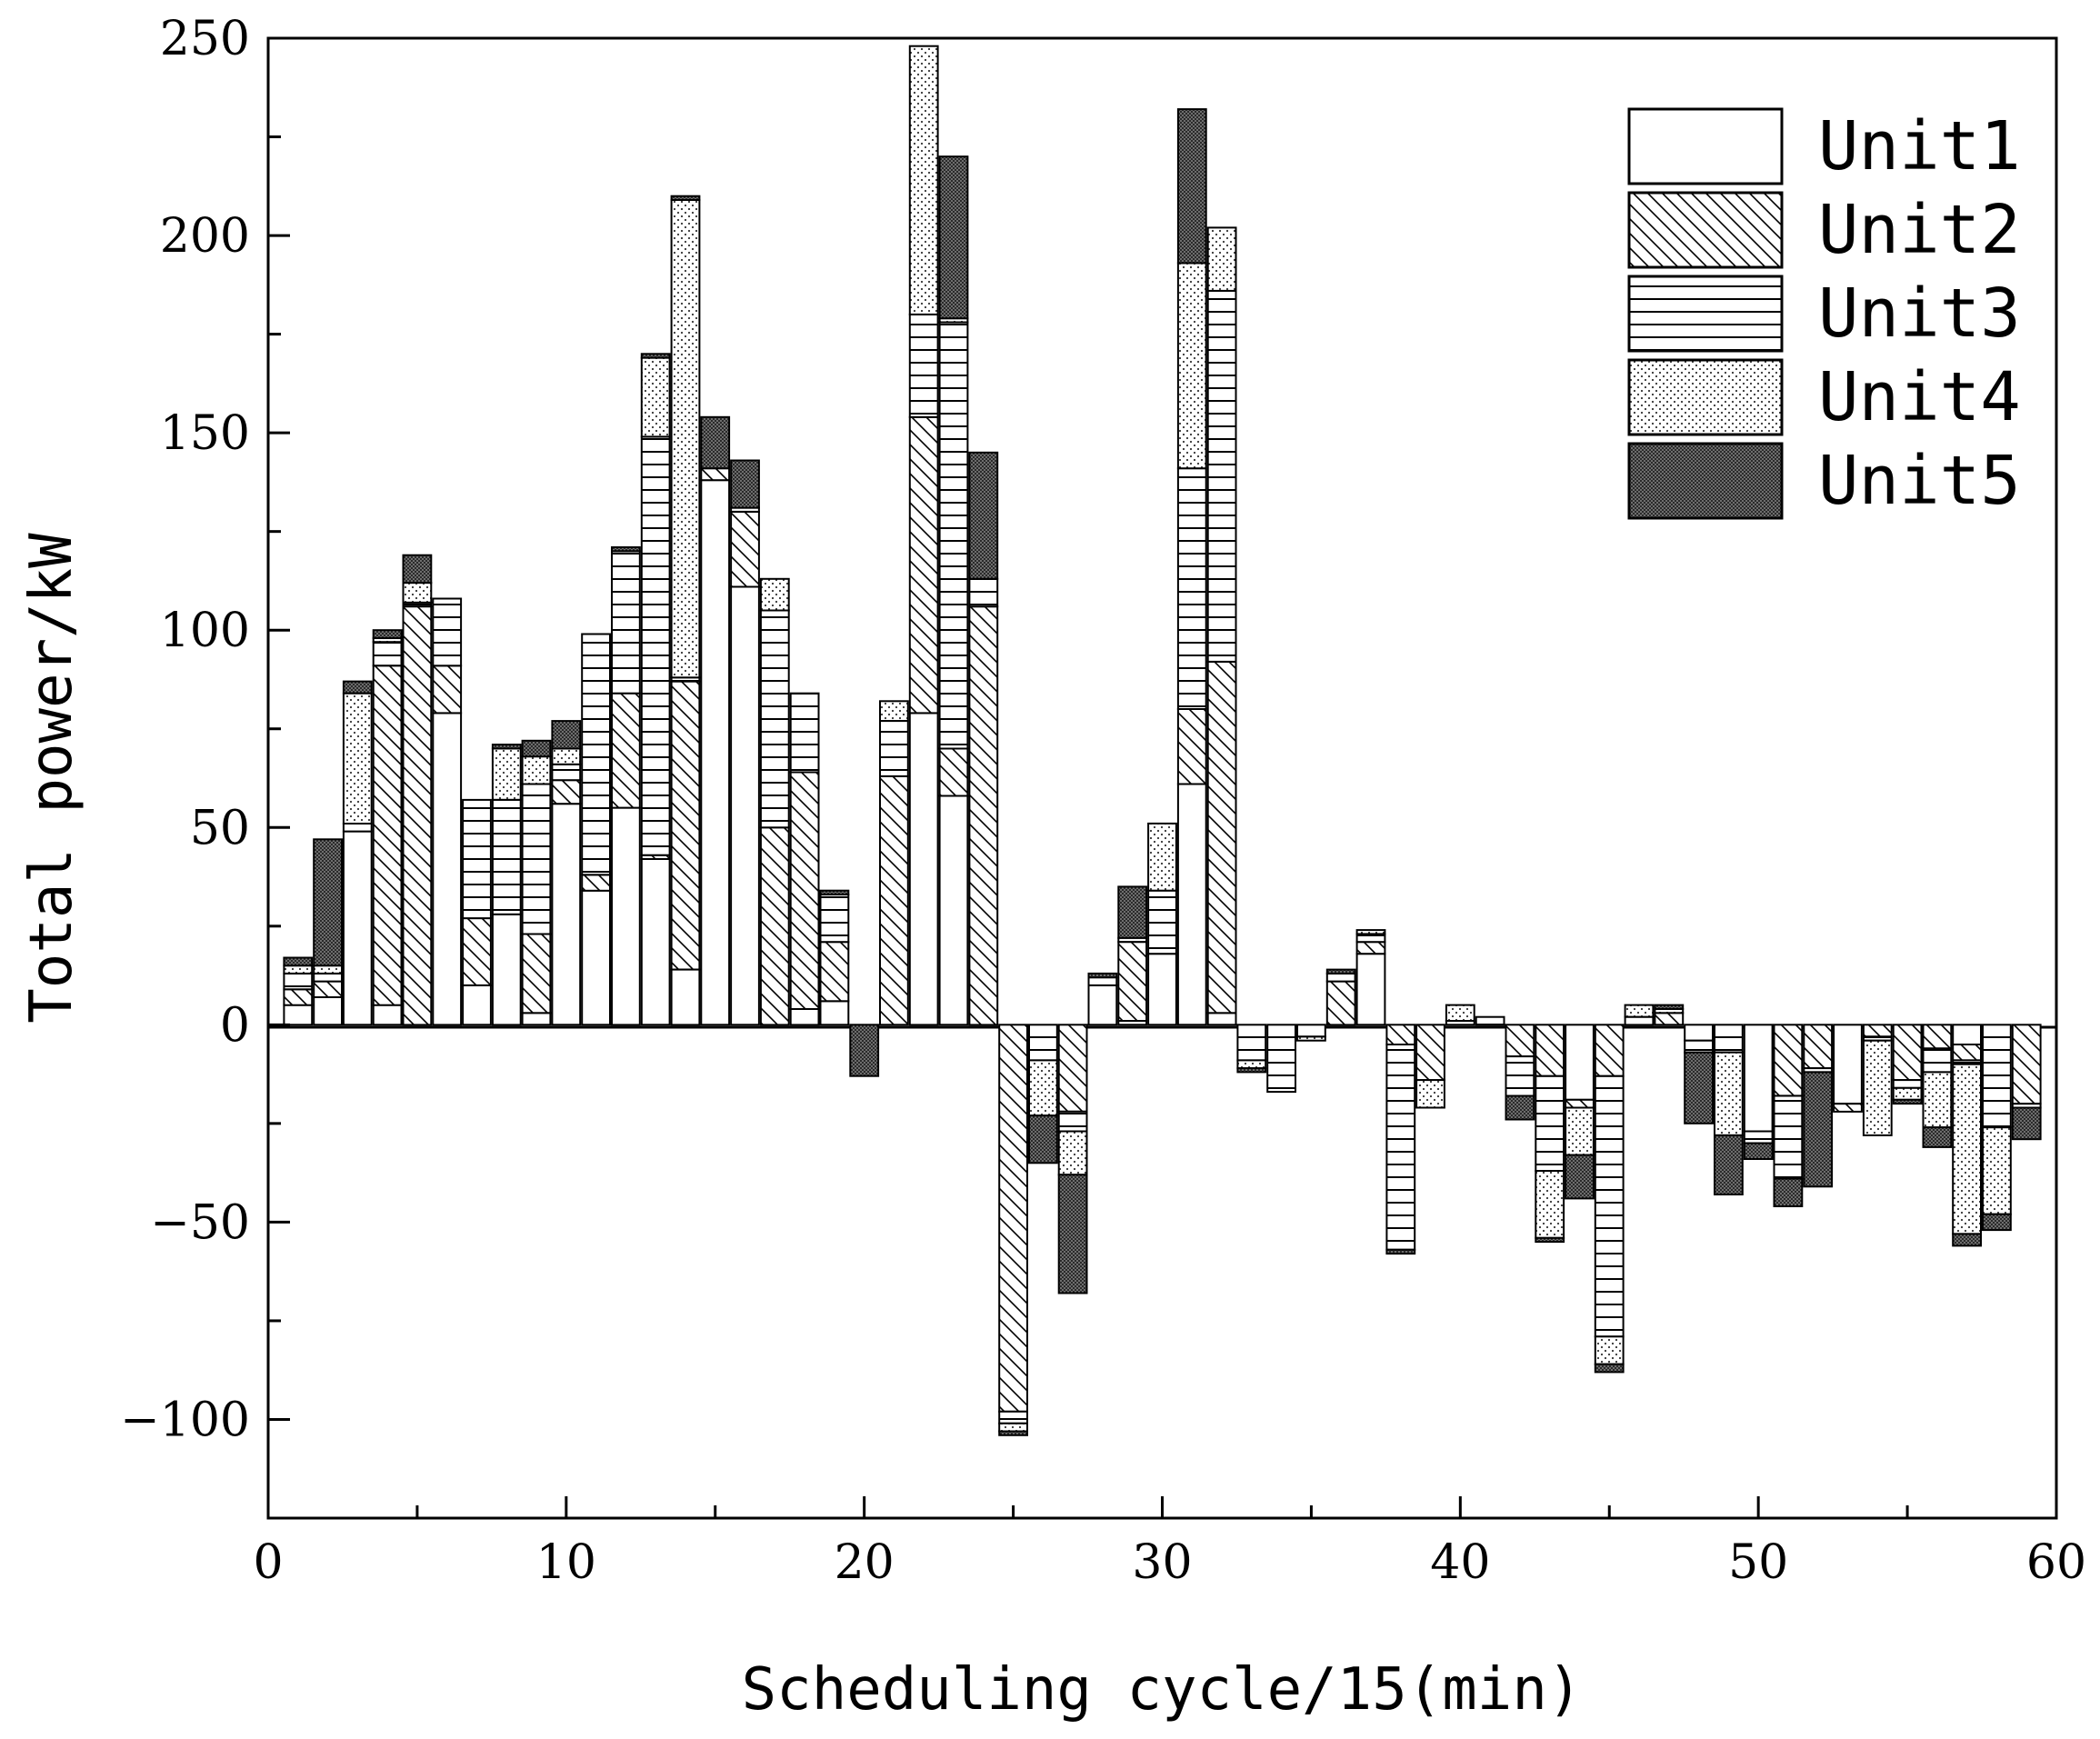  Describe the element at coordinates (1580, 1131) in the screenshot. I see `bar-segment-cycle44-unit4` at that location.